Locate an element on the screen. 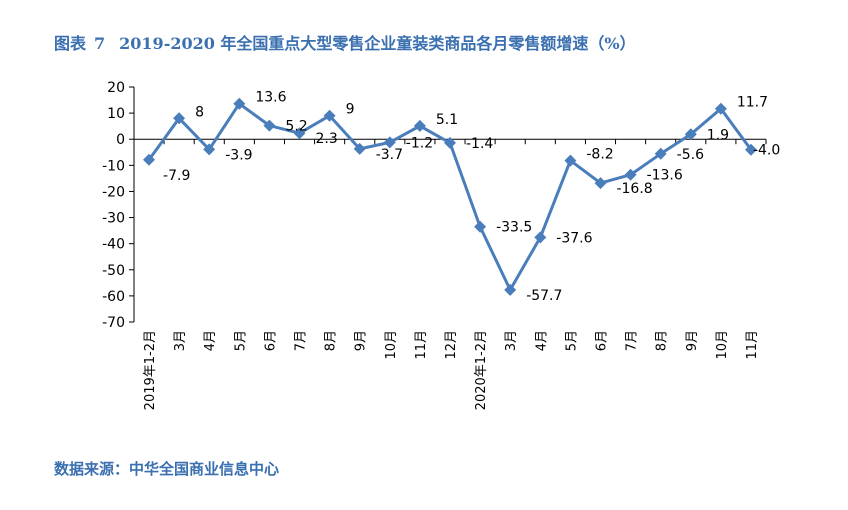 The width and height of the screenshot is (848, 510). x-tick-label: 2020年1-2月 is located at coordinates (481, 370).